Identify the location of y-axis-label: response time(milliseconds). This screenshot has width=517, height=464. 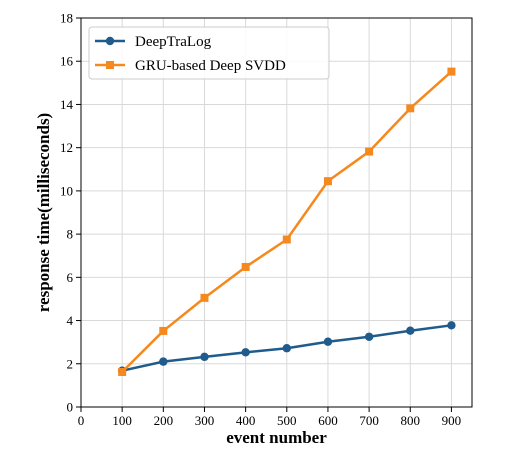
(43, 212).